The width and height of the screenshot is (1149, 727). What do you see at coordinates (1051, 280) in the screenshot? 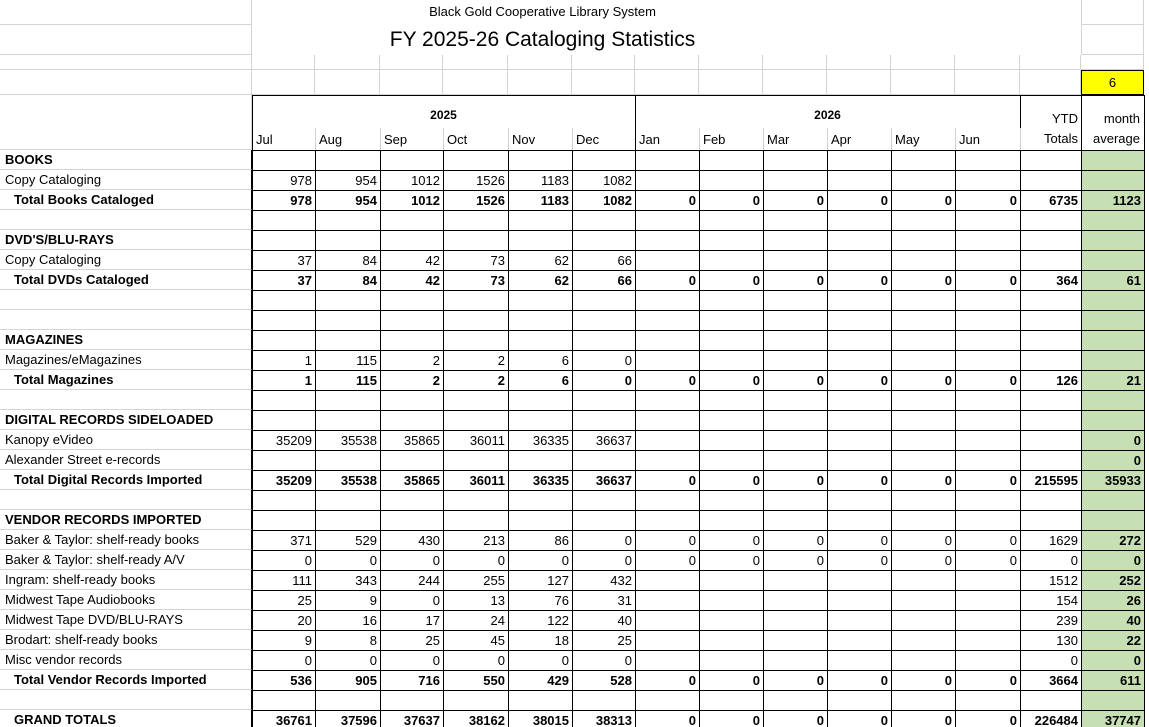
I see `value-cell: 364` at bounding box center [1051, 280].